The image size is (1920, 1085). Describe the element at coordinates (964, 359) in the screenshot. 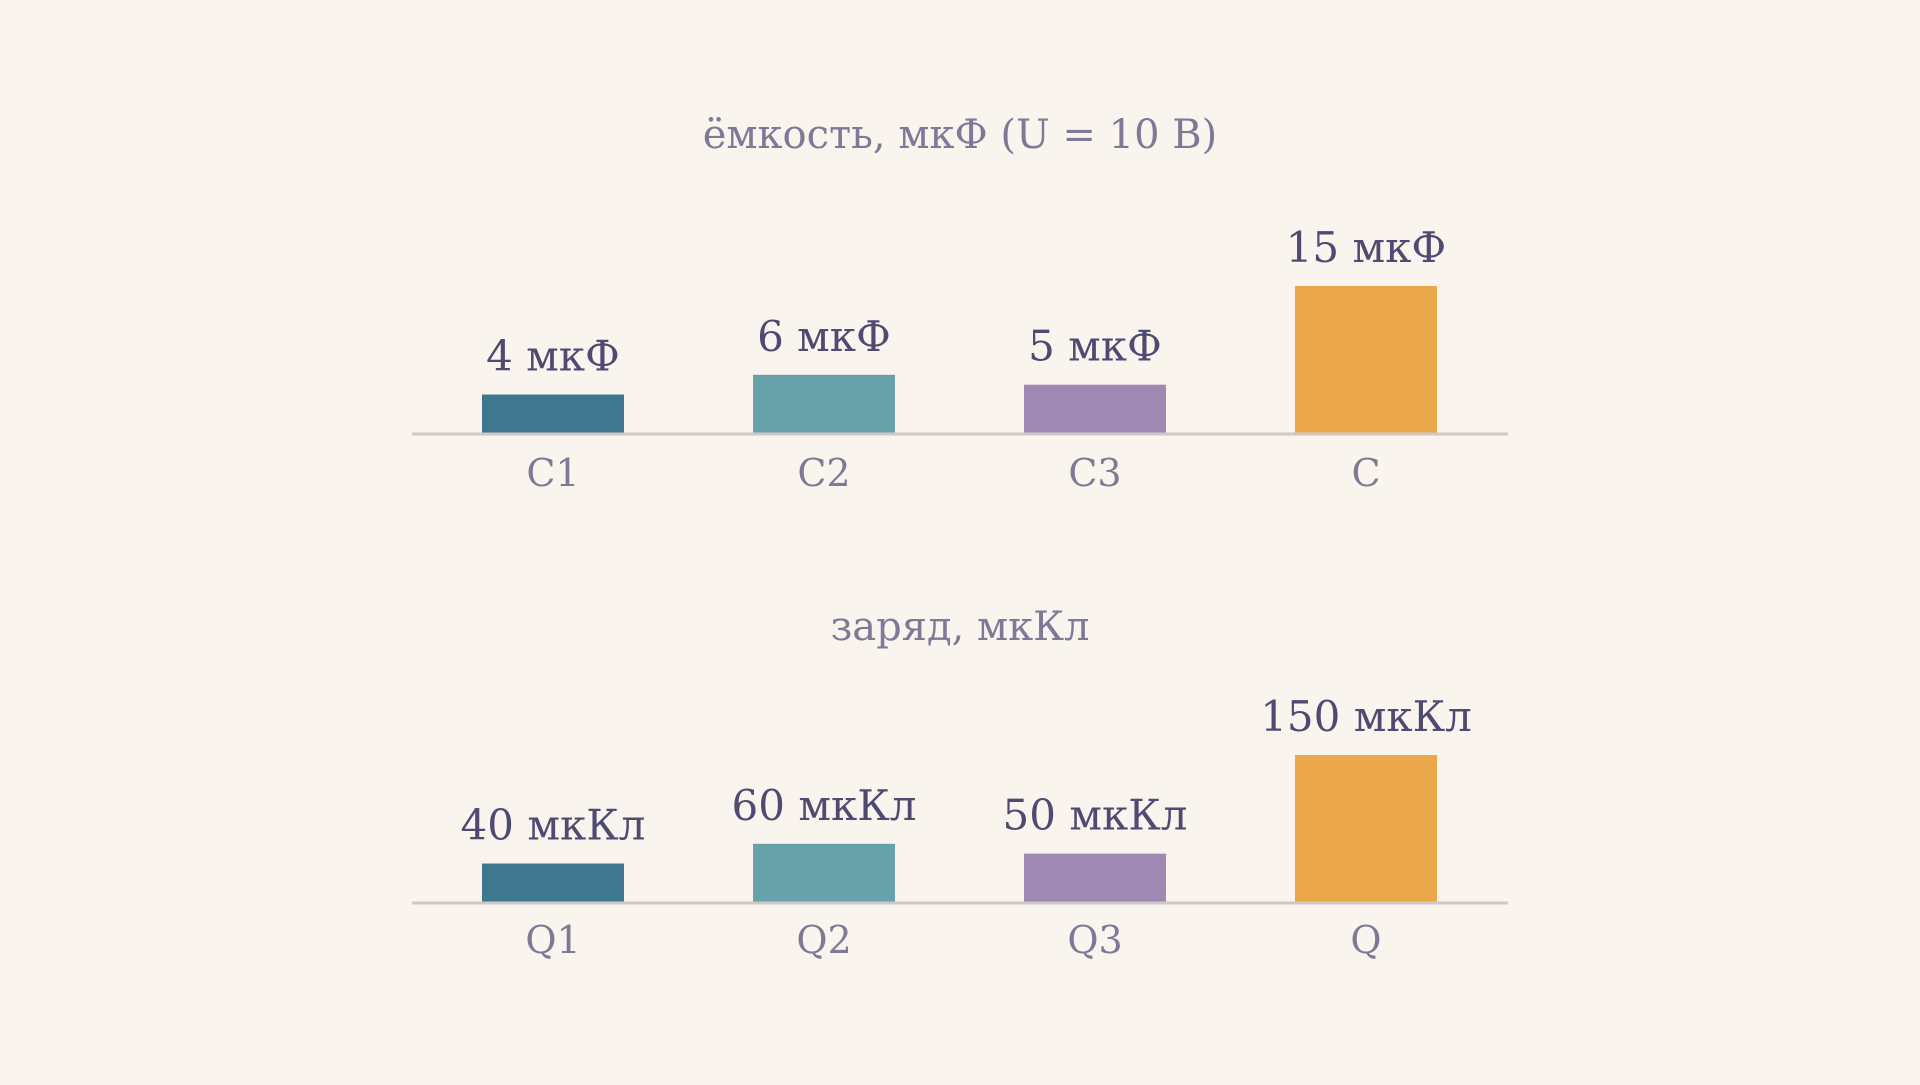

I see `capacitance-bars: 4 мкФ C1 6 мкФ C2 5 мкФ C3 15 мкФ C` at that location.